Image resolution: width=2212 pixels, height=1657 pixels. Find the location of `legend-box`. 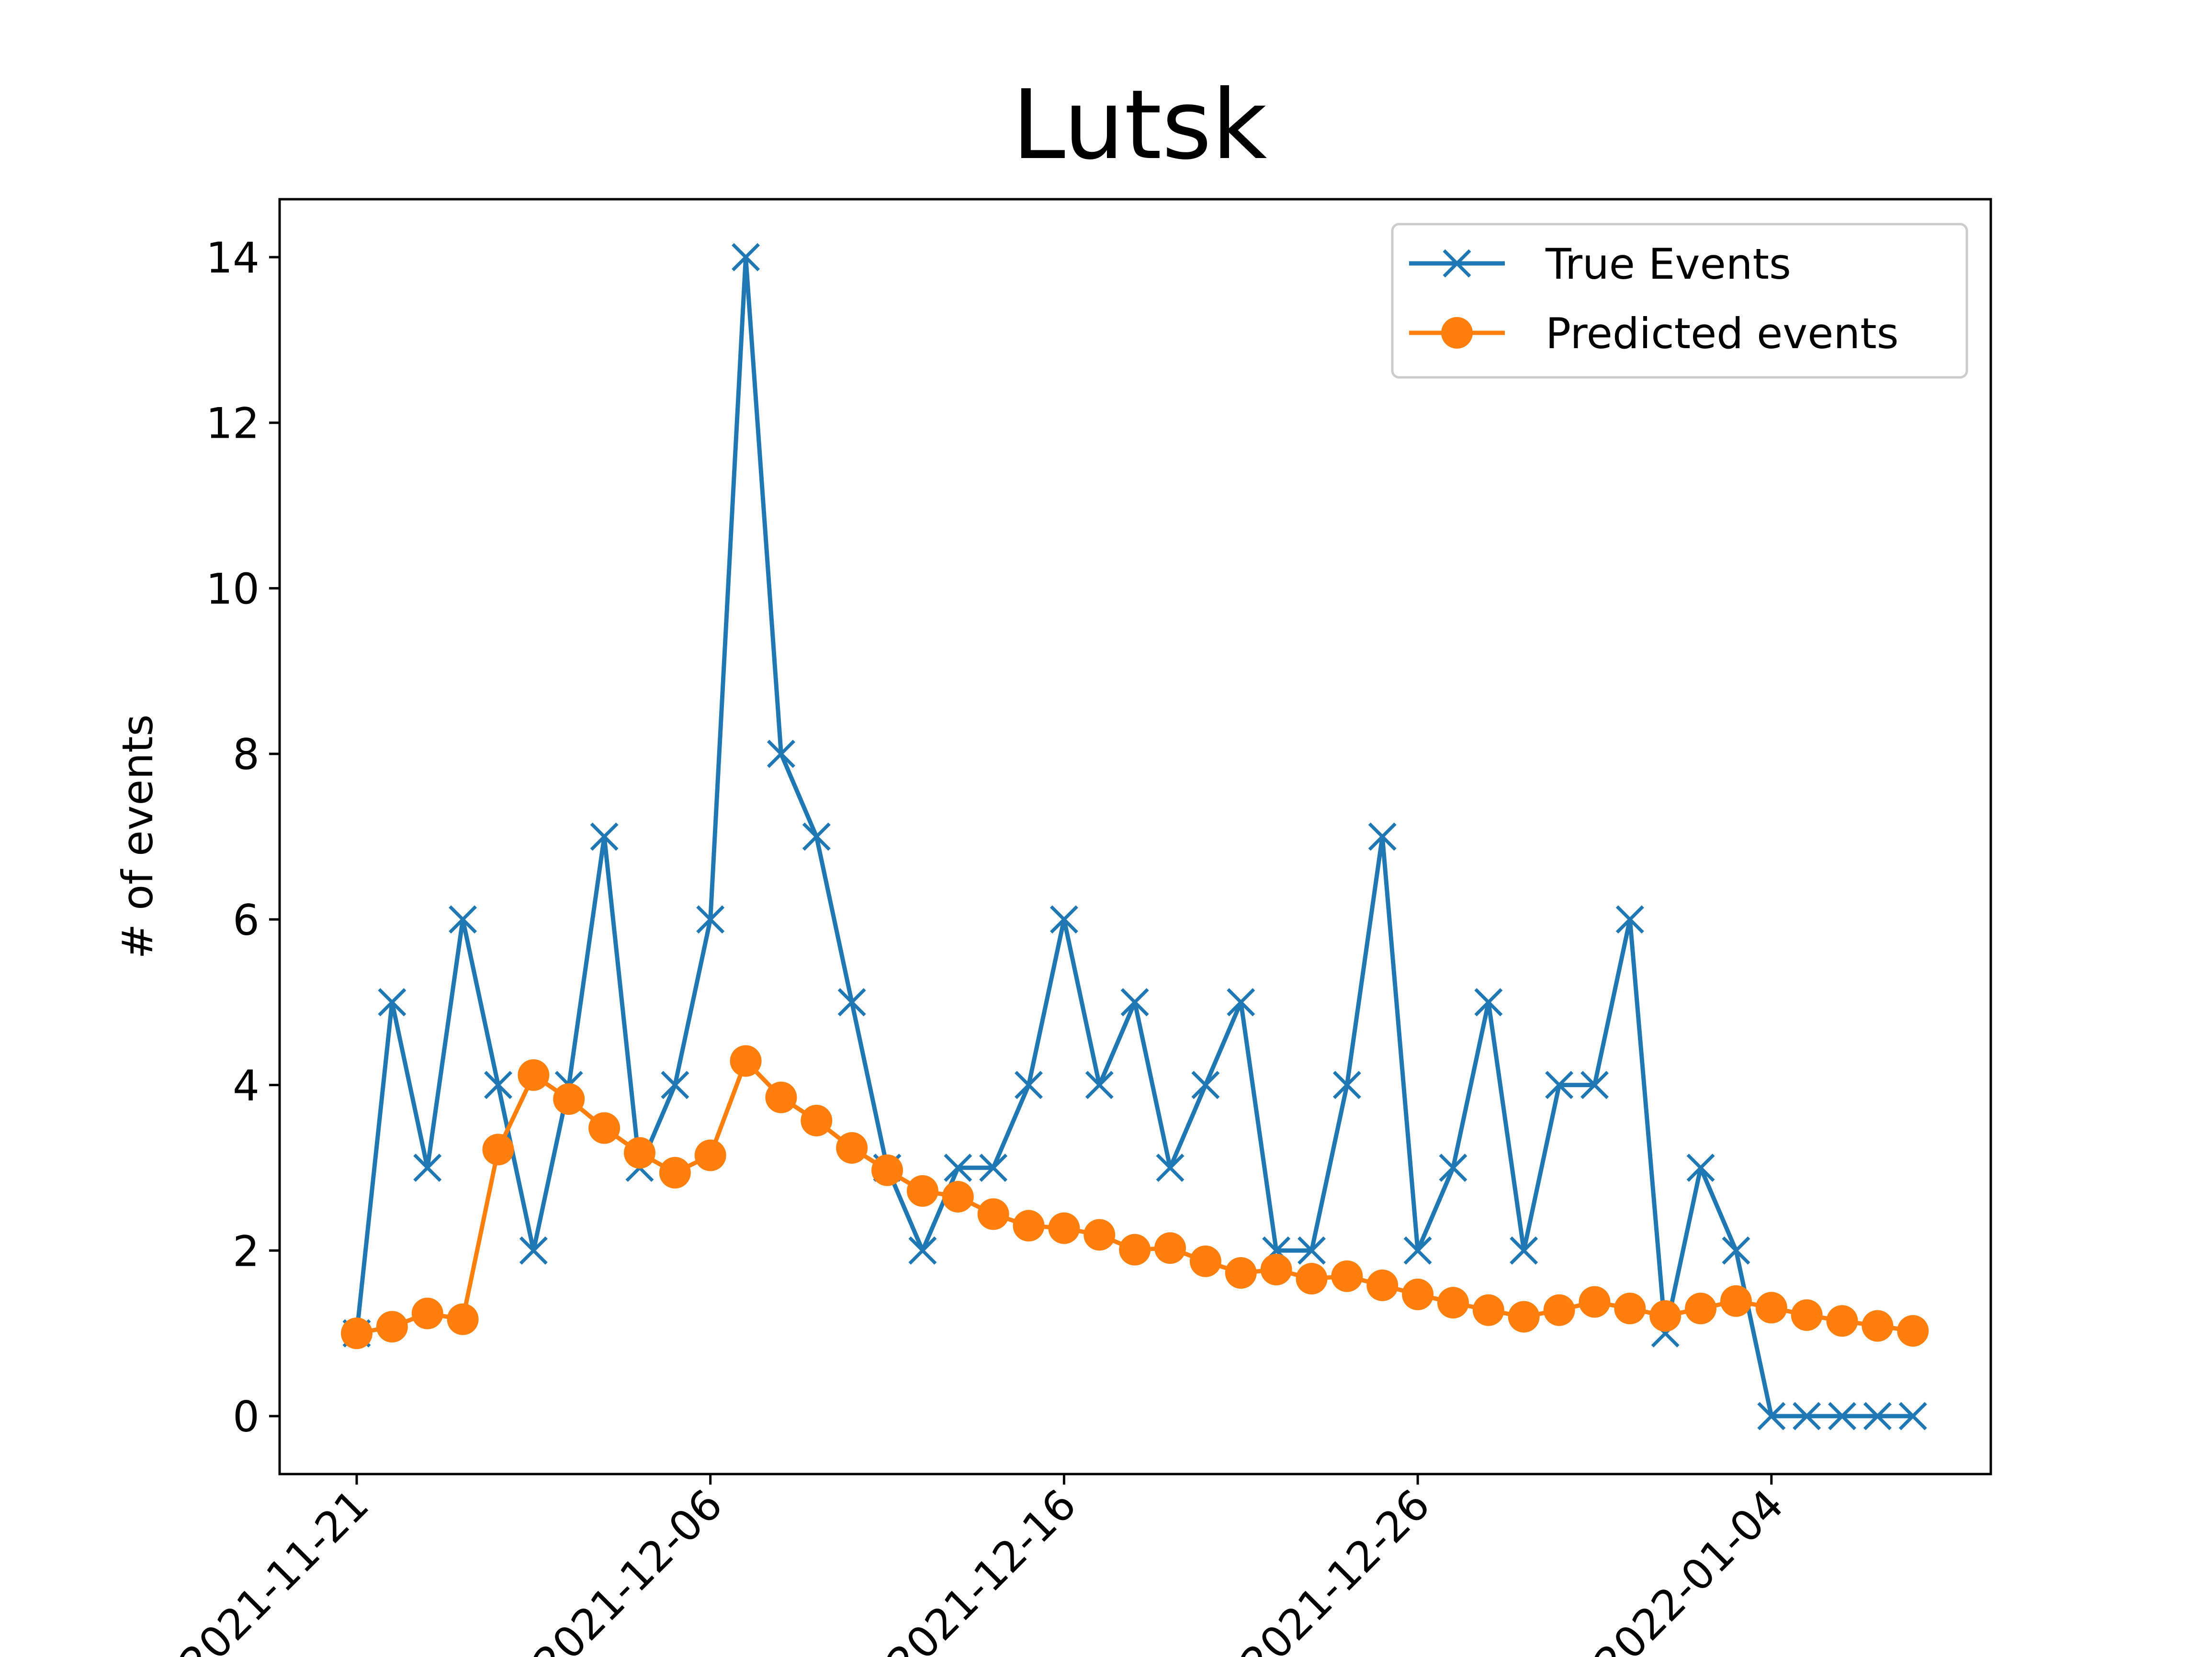

legend-box is located at coordinates (1679, 301).